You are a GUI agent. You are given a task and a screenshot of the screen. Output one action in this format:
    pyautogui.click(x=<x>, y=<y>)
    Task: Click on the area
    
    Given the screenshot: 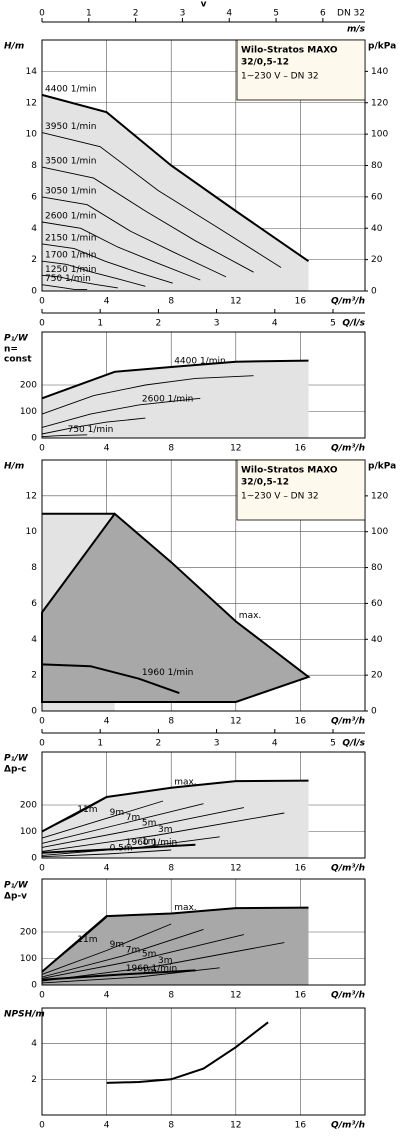 What is the action you would take?
    pyautogui.click(x=175, y=819)
    